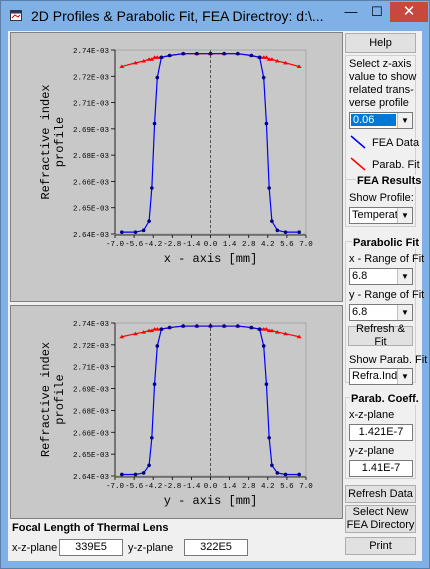  I want to click on x-tick-label: -7.0, so click(115, 245).